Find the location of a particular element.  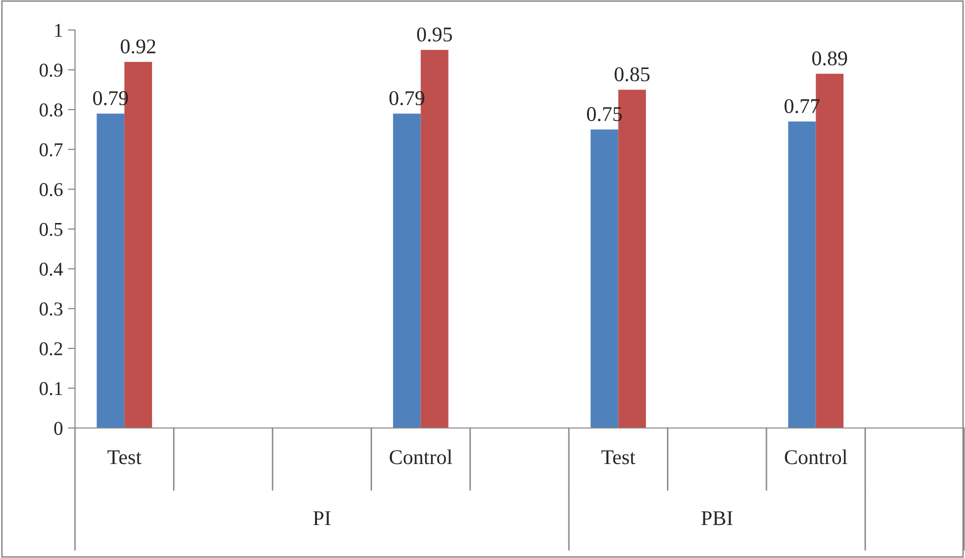

data-label: 0.95 is located at coordinates (434, 34).